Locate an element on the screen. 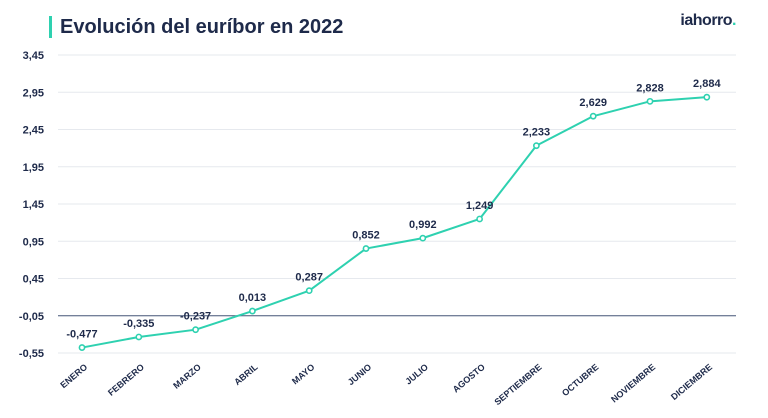 Image resolution: width=768 pixels, height=418 pixels. x-tick-label: FEBRERO is located at coordinates (126, 380).